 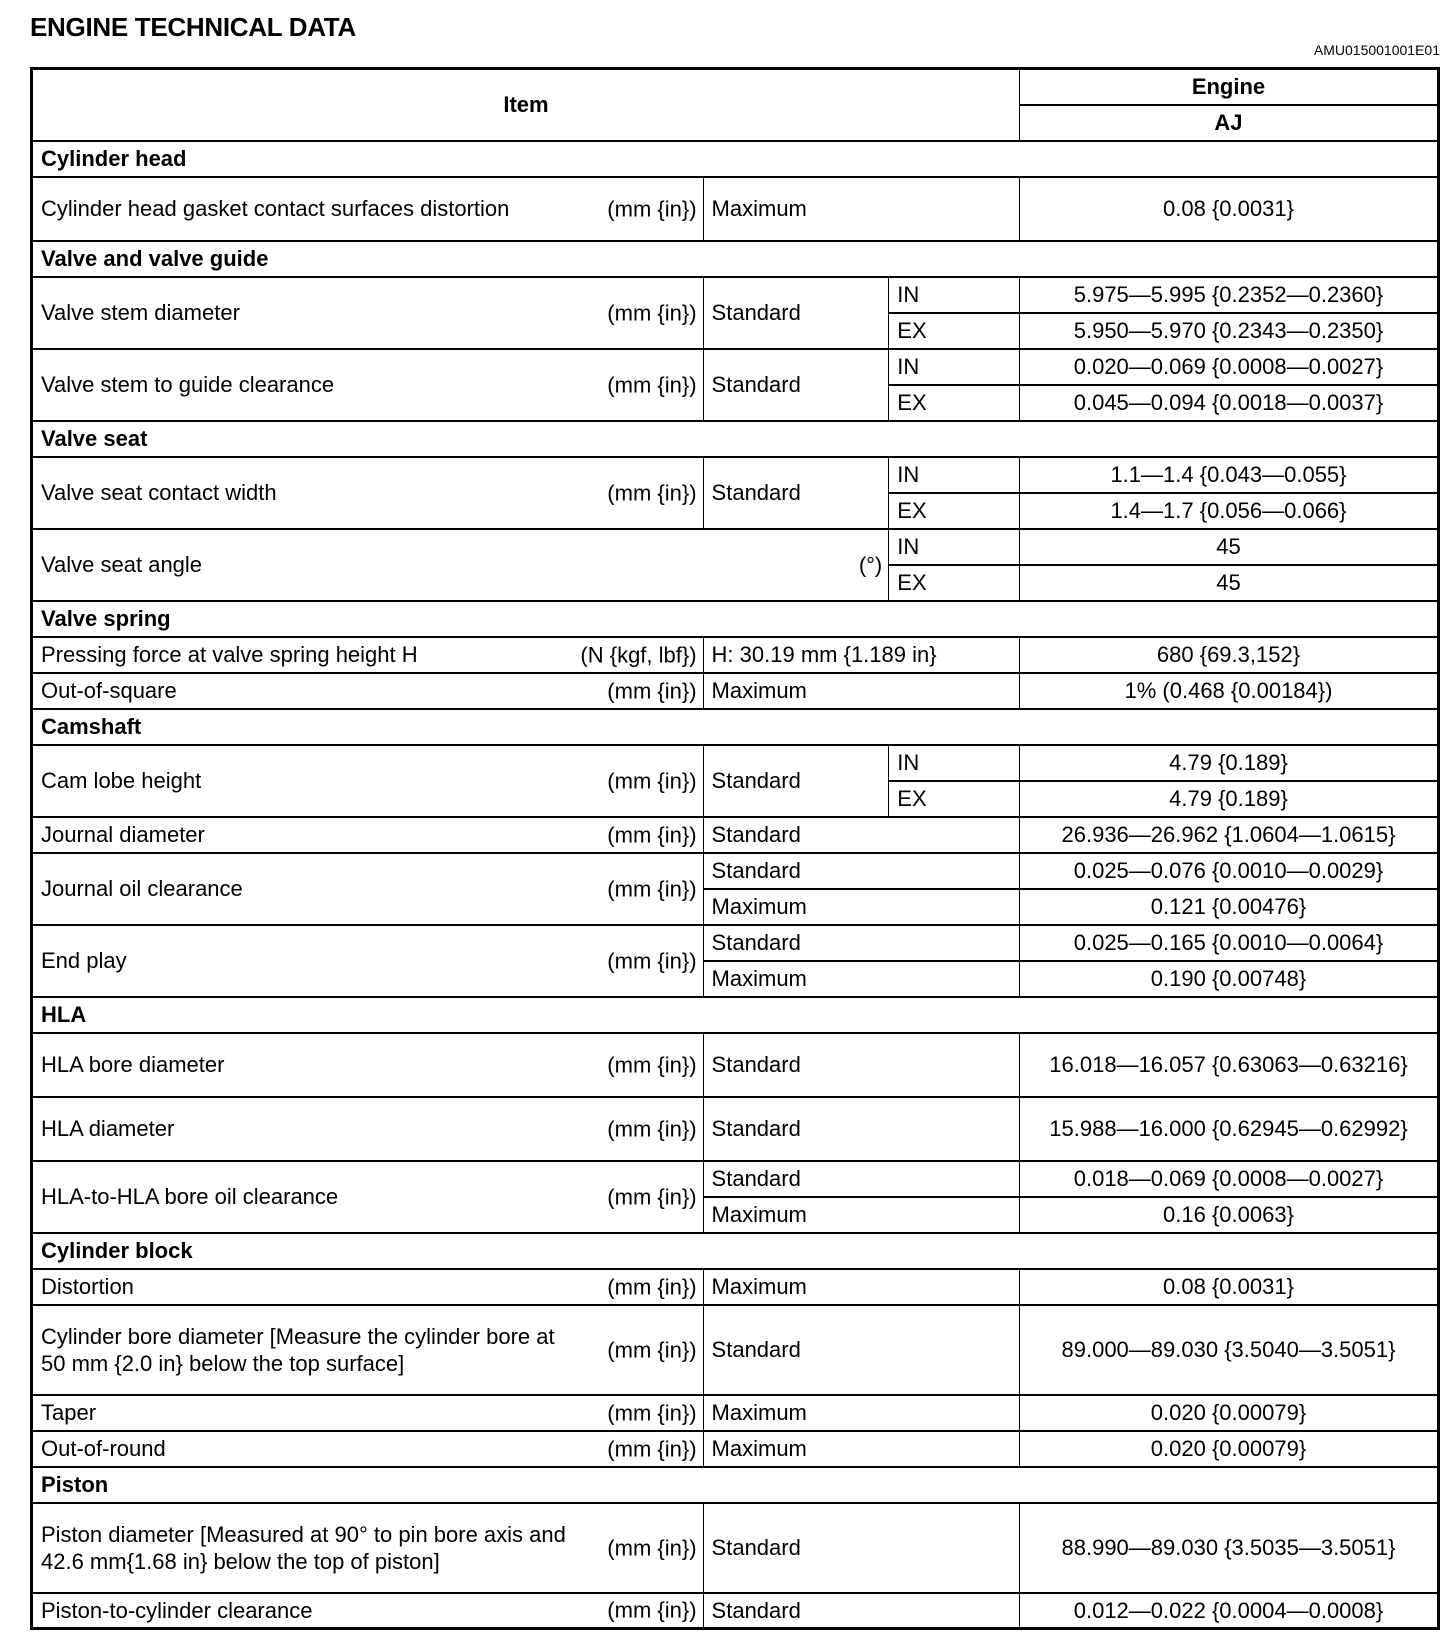 I want to click on item-cell: Valve stem to guide clearance (mm {in}), so click(x=367, y=384).